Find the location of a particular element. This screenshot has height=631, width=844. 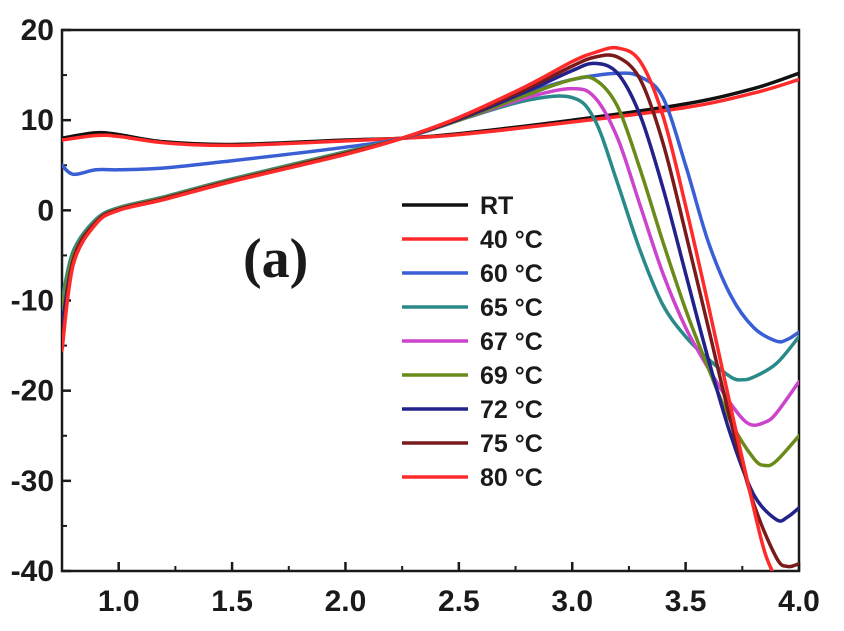

legend-label: 80 °C is located at coordinates (511, 478).